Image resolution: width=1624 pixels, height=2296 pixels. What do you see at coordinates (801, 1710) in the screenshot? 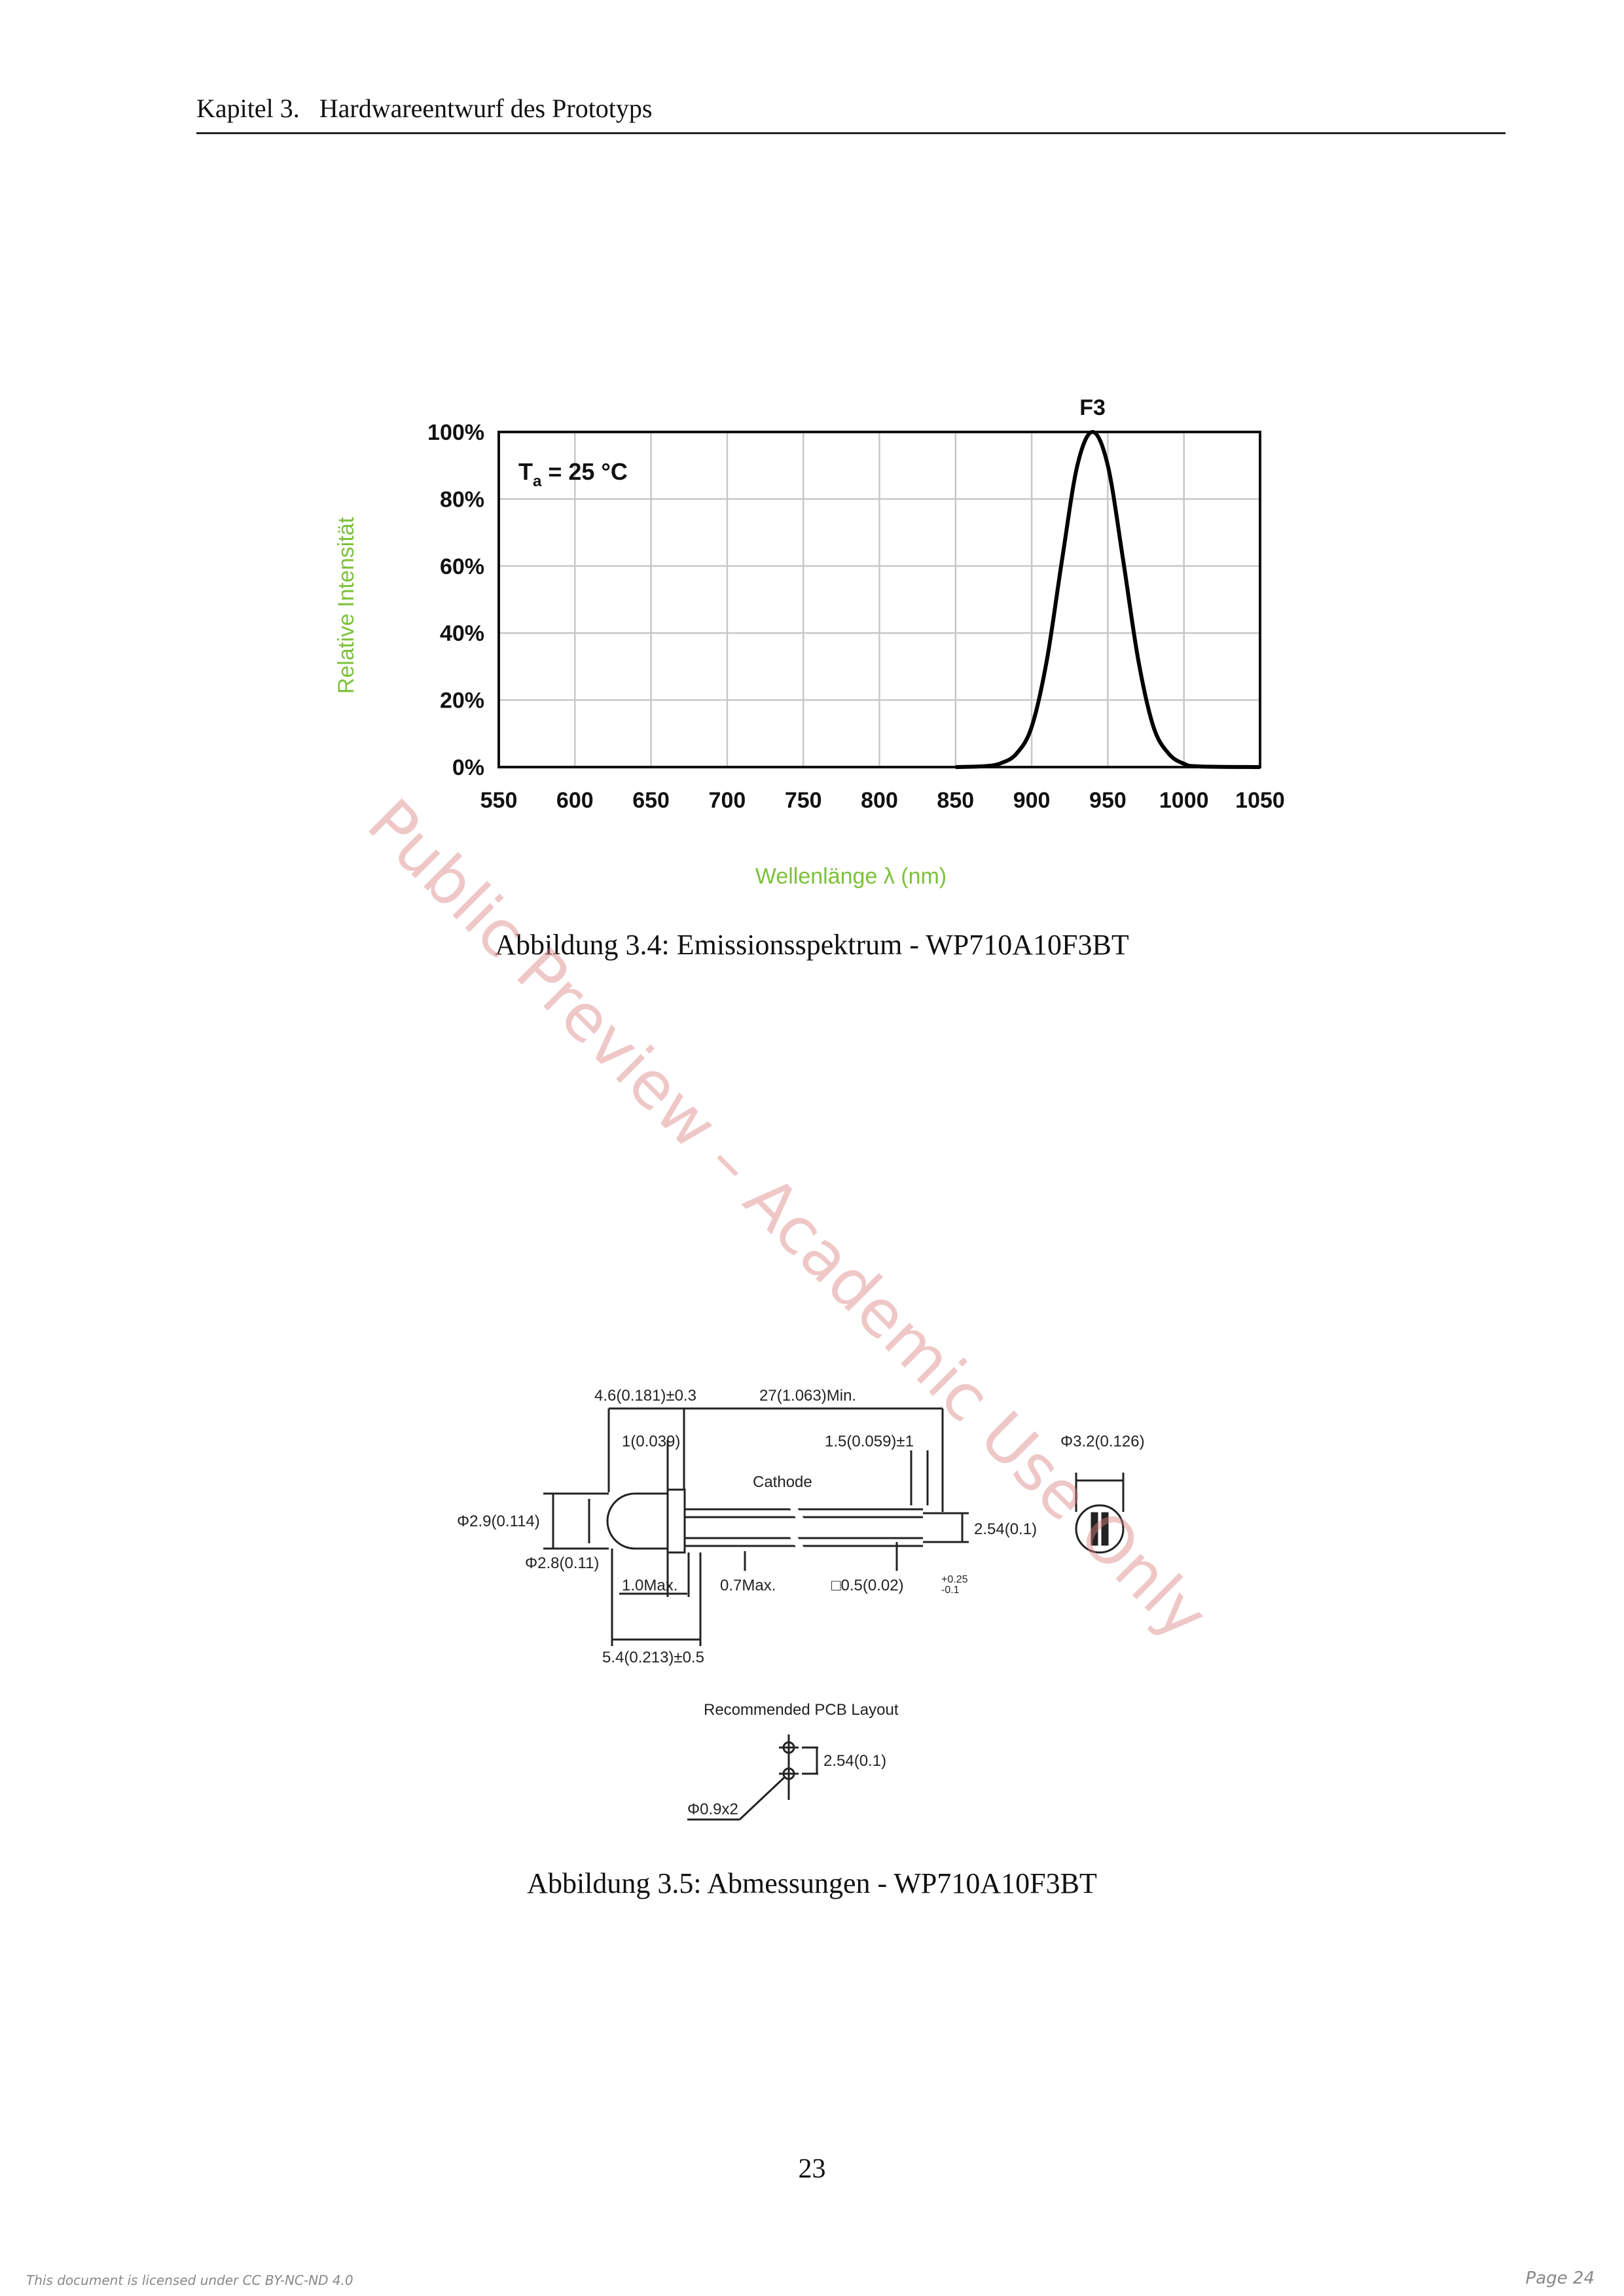
I see `pcb-layout-title: Recommended PCB Layout` at bounding box center [801, 1710].